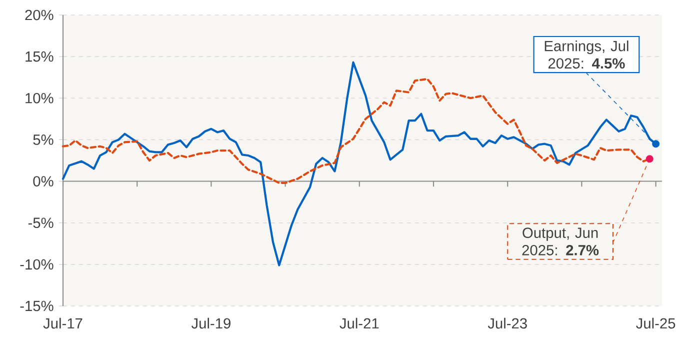 The width and height of the screenshot is (694, 349). Describe the element at coordinates (43, 181) in the screenshot. I see `y-tick-label: 0%` at that location.